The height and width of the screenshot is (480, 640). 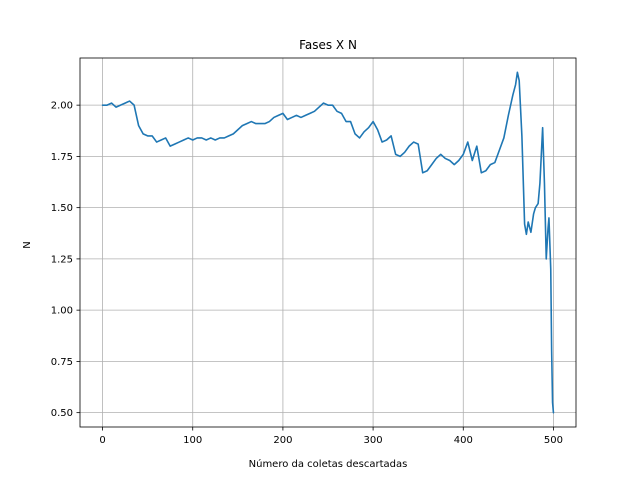 I want to click on chart-title: Fases X N, so click(x=328, y=45).